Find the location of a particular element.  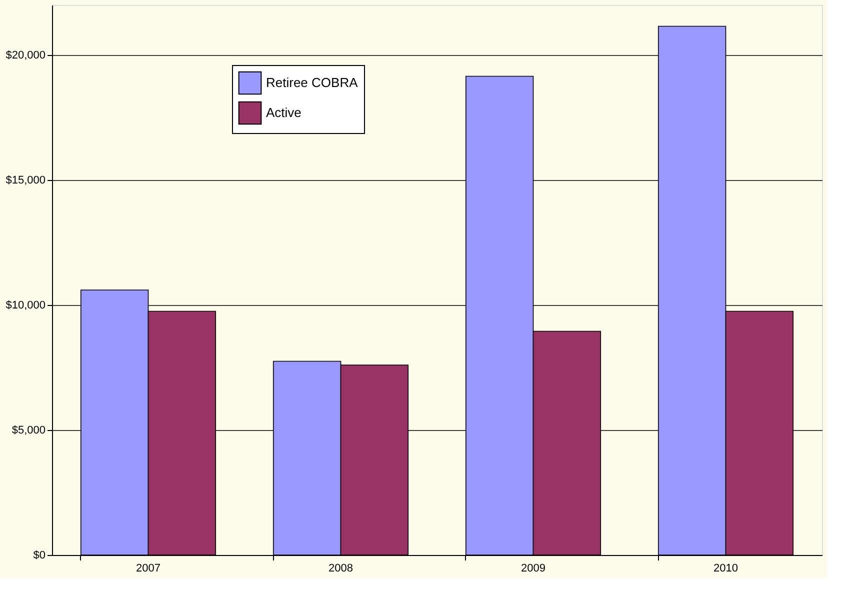

y-tick-label: $10,000 is located at coordinates (26, 306).